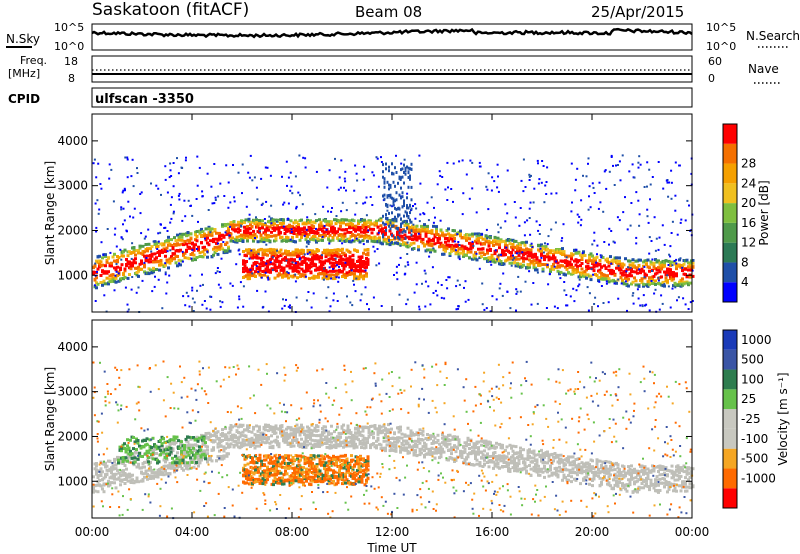 This screenshot has height=554, width=800. What do you see at coordinates (745, 282) in the screenshot?
I see `power-colorbar-tick: 4` at bounding box center [745, 282].